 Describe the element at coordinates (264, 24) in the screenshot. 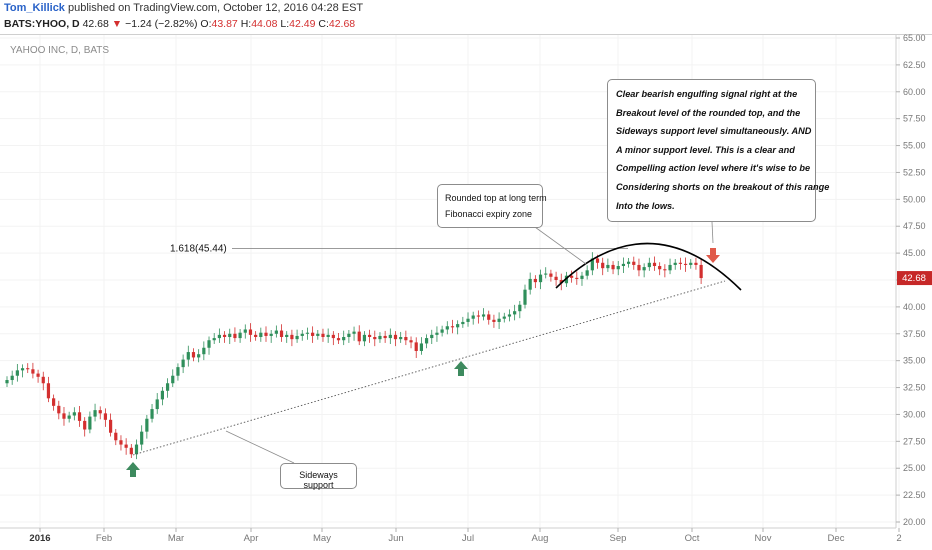

I see `high-value: 44.08` at that location.